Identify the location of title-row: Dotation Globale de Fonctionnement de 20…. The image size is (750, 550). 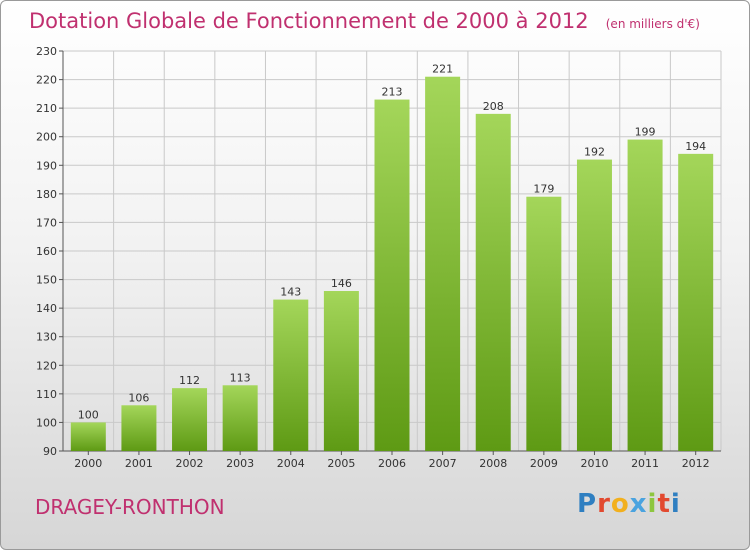
(364, 21).